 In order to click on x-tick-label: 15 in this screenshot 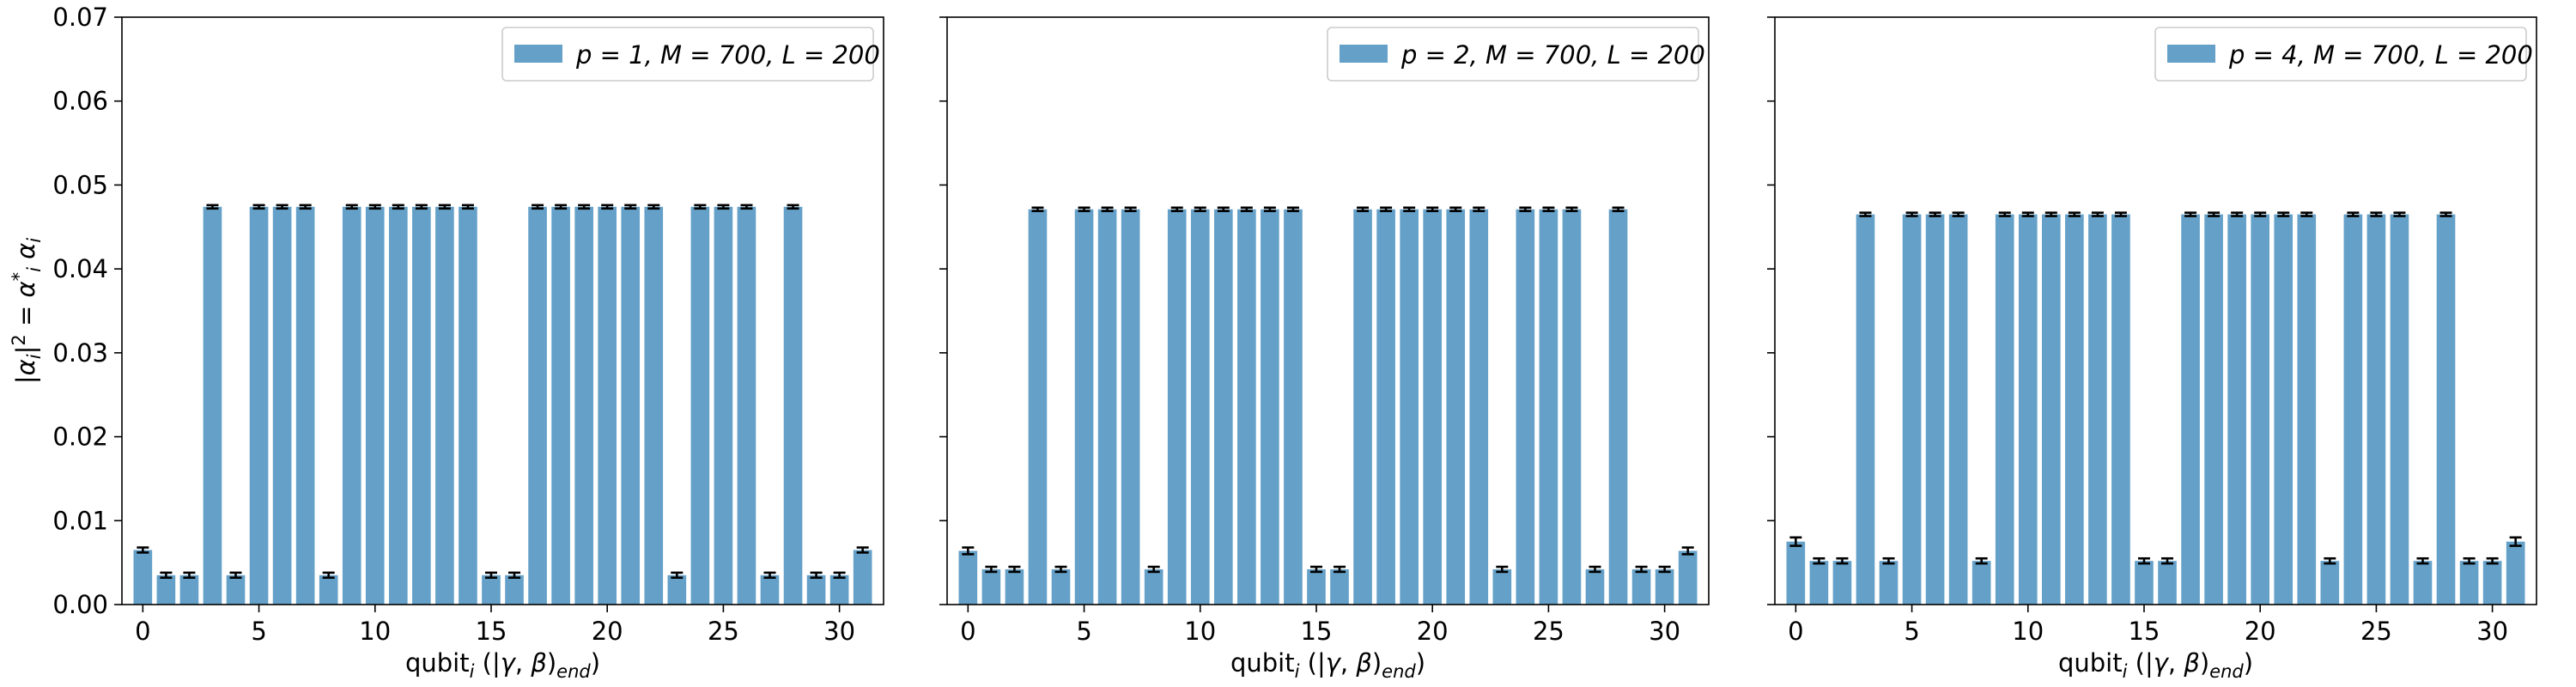, I will do `click(492, 631)`.